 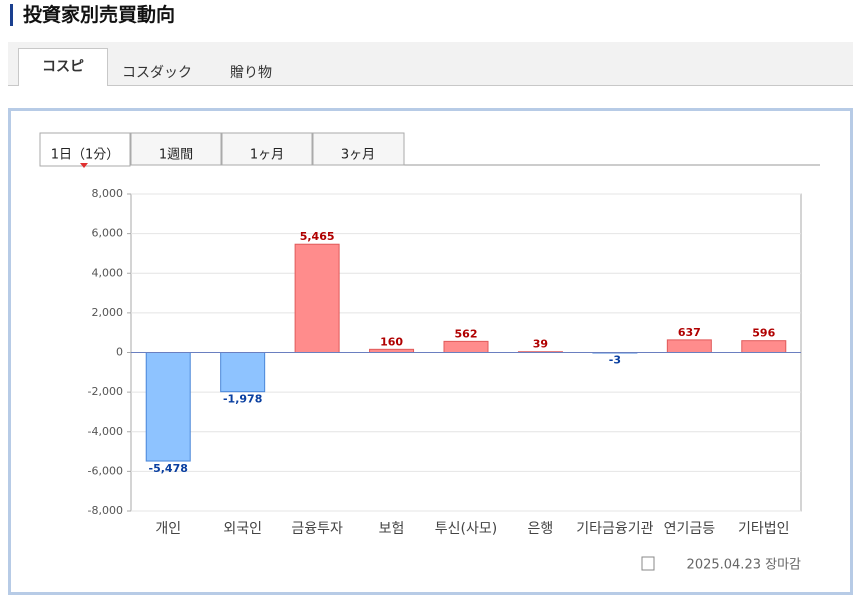 I want to click on x-tick-label: 은행, so click(x=541, y=529).